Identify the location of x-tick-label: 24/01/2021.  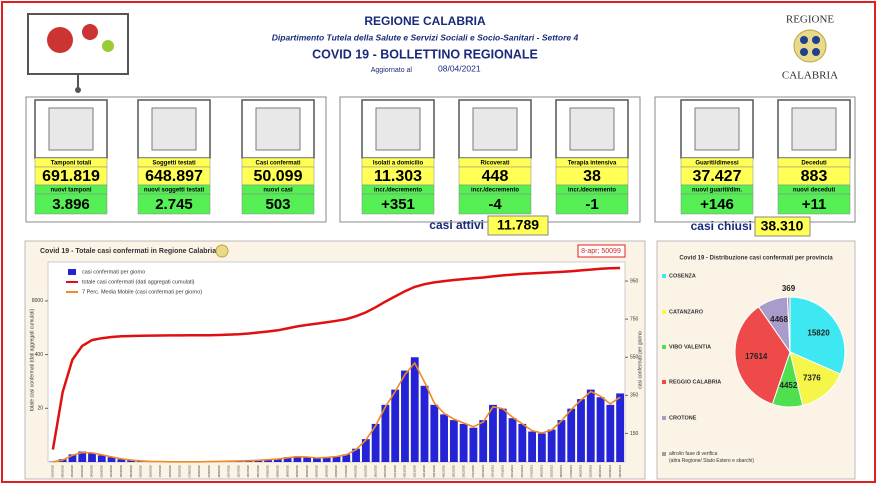
(512, 470).